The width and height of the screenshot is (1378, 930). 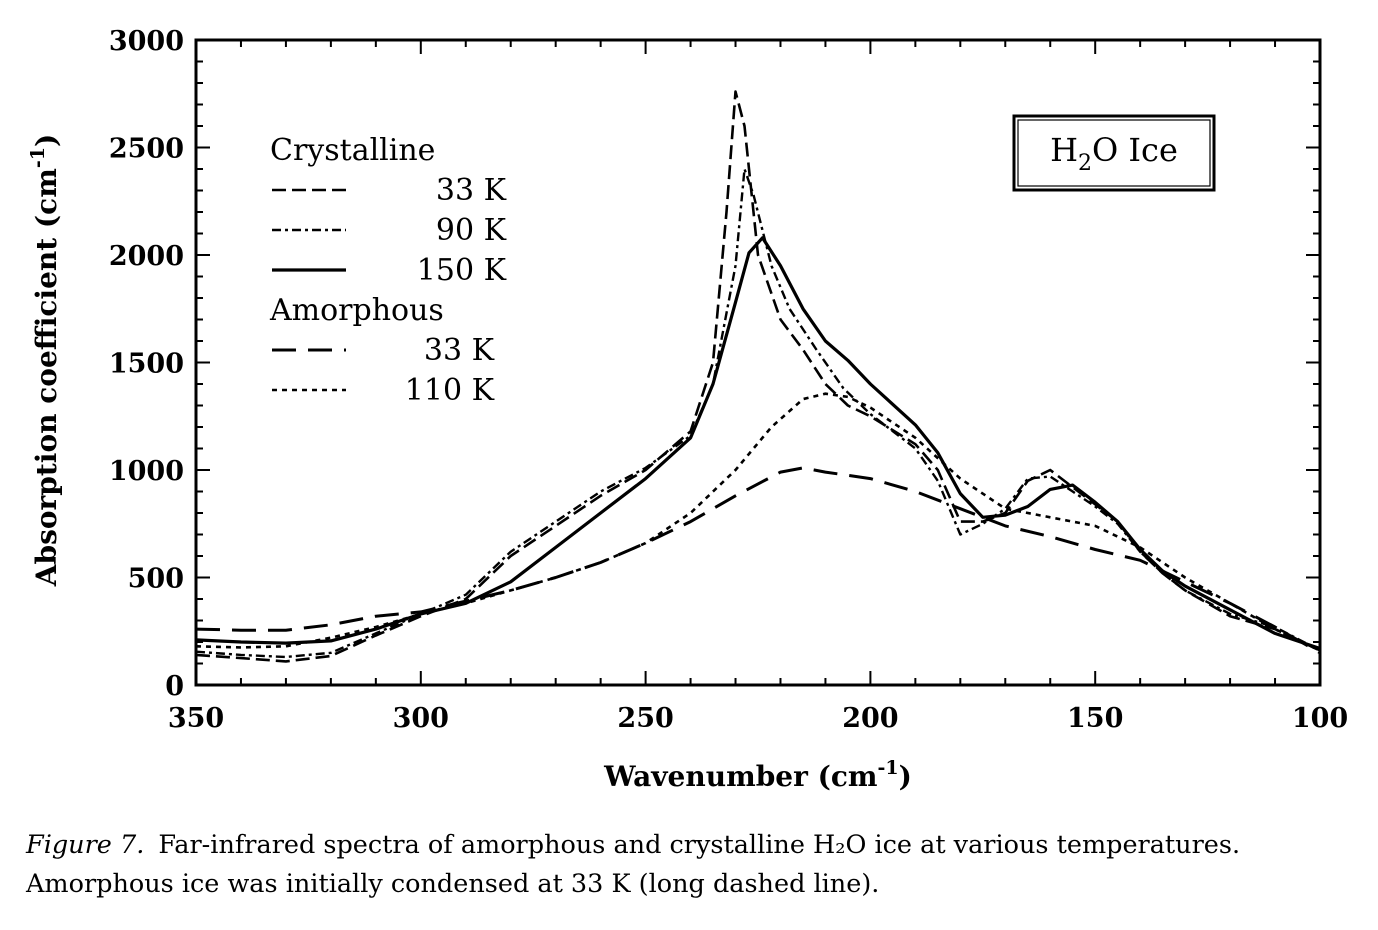 What do you see at coordinates (421, 718) in the screenshot?
I see `x-tick-label: 300` at bounding box center [421, 718].